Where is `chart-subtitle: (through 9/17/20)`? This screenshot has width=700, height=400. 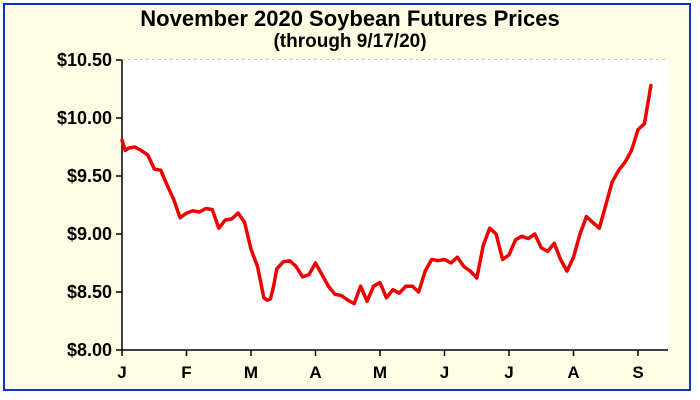 chart-subtitle: (through 9/17/20) is located at coordinates (350, 41).